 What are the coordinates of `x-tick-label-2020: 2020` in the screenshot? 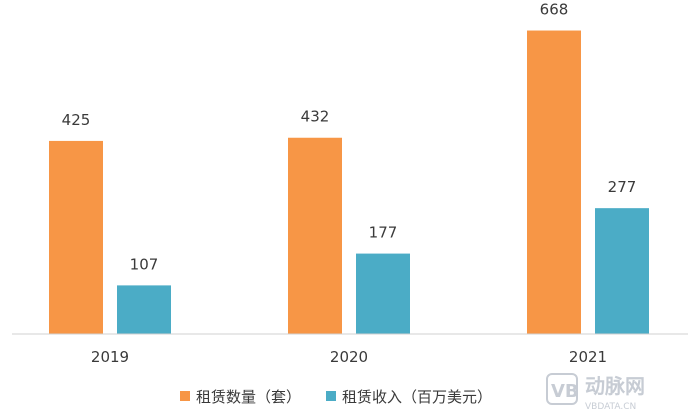 It's located at (349, 357).